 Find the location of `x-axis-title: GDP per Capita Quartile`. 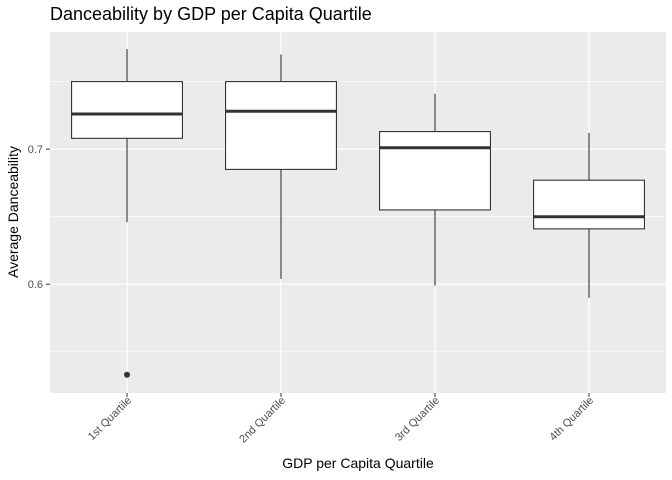

x-axis-title: GDP per Capita Quartile is located at coordinates (358, 463).